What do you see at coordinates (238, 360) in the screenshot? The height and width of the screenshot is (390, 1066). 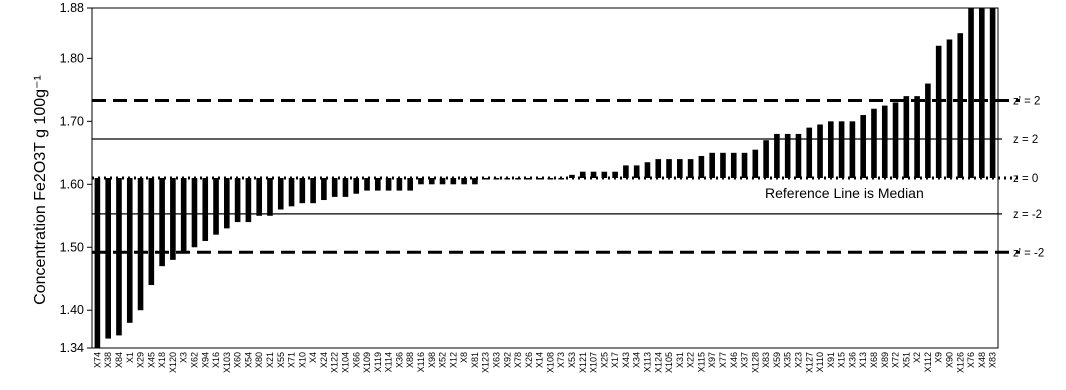 I see `x-tick-label: X60` at bounding box center [238, 360].